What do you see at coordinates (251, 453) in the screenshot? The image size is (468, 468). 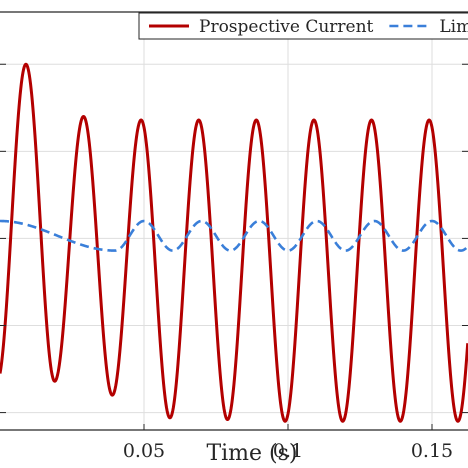 I see `x-axis-label: Time (s)` at bounding box center [251, 453].